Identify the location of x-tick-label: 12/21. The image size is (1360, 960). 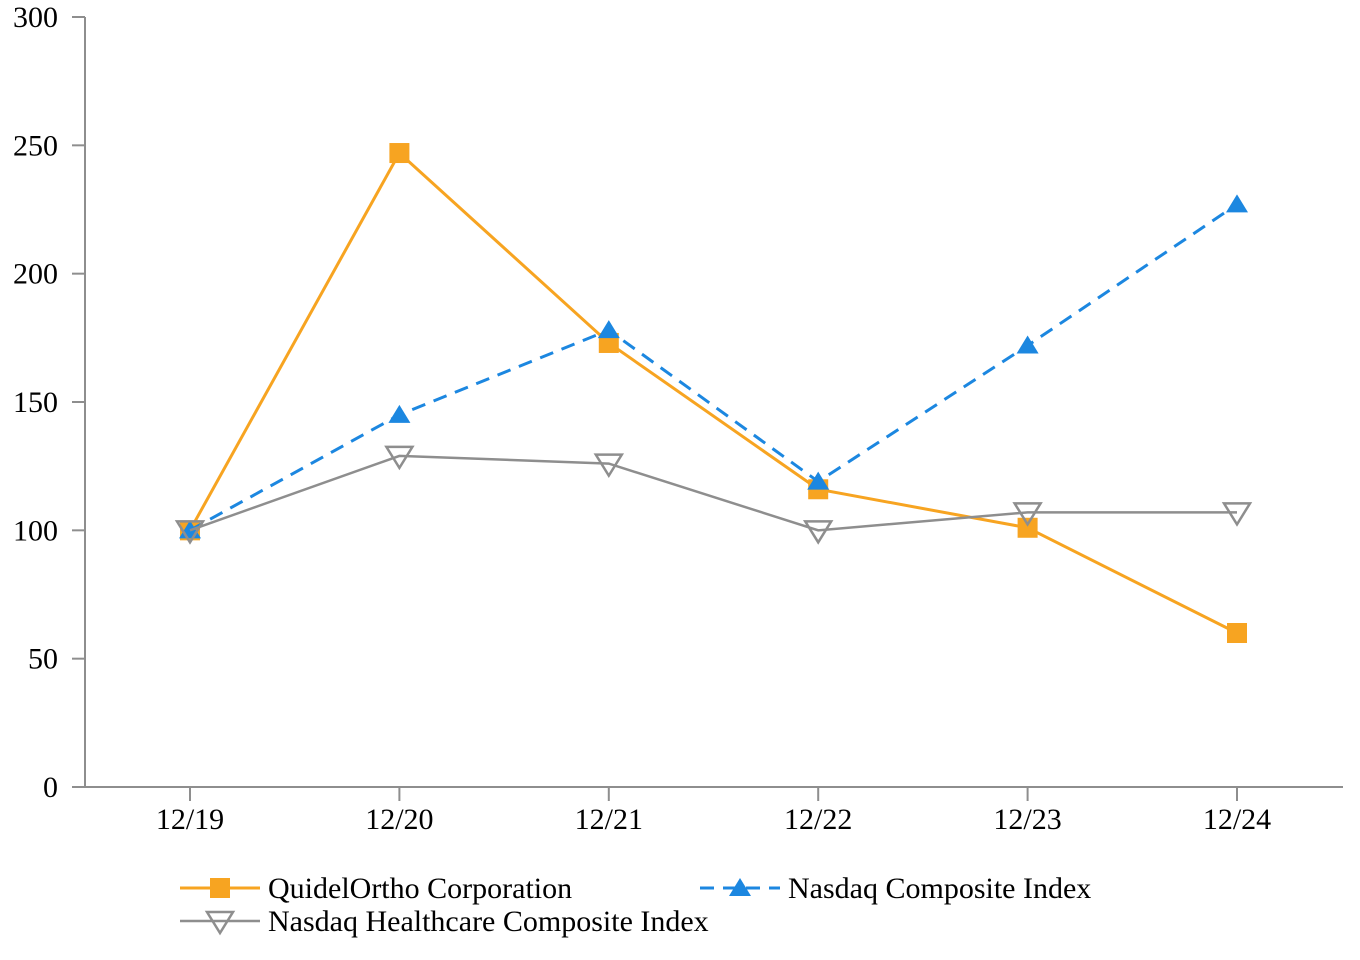
(609, 819).